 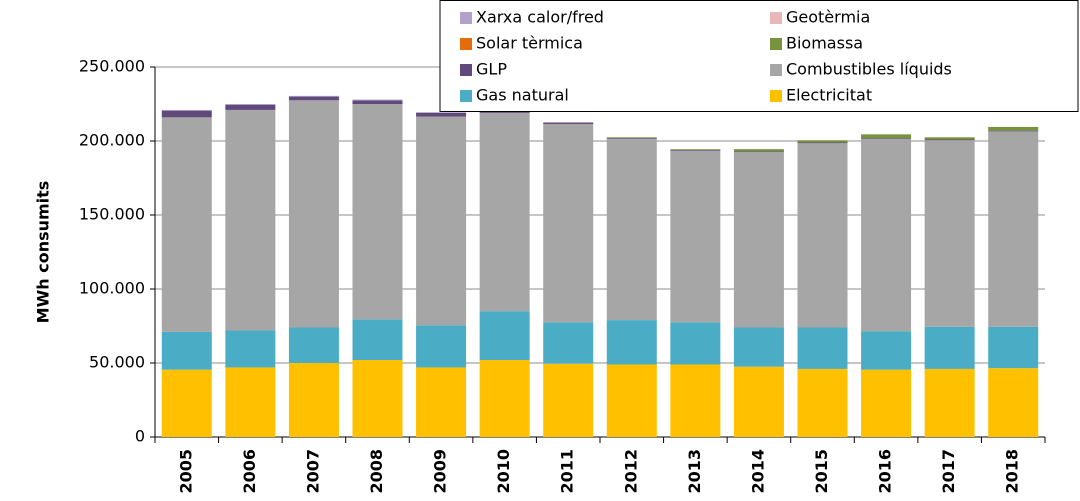 What do you see at coordinates (43, 252) in the screenshot?
I see `y-axis-label: MWh consumits` at bounding box center [43, 252].